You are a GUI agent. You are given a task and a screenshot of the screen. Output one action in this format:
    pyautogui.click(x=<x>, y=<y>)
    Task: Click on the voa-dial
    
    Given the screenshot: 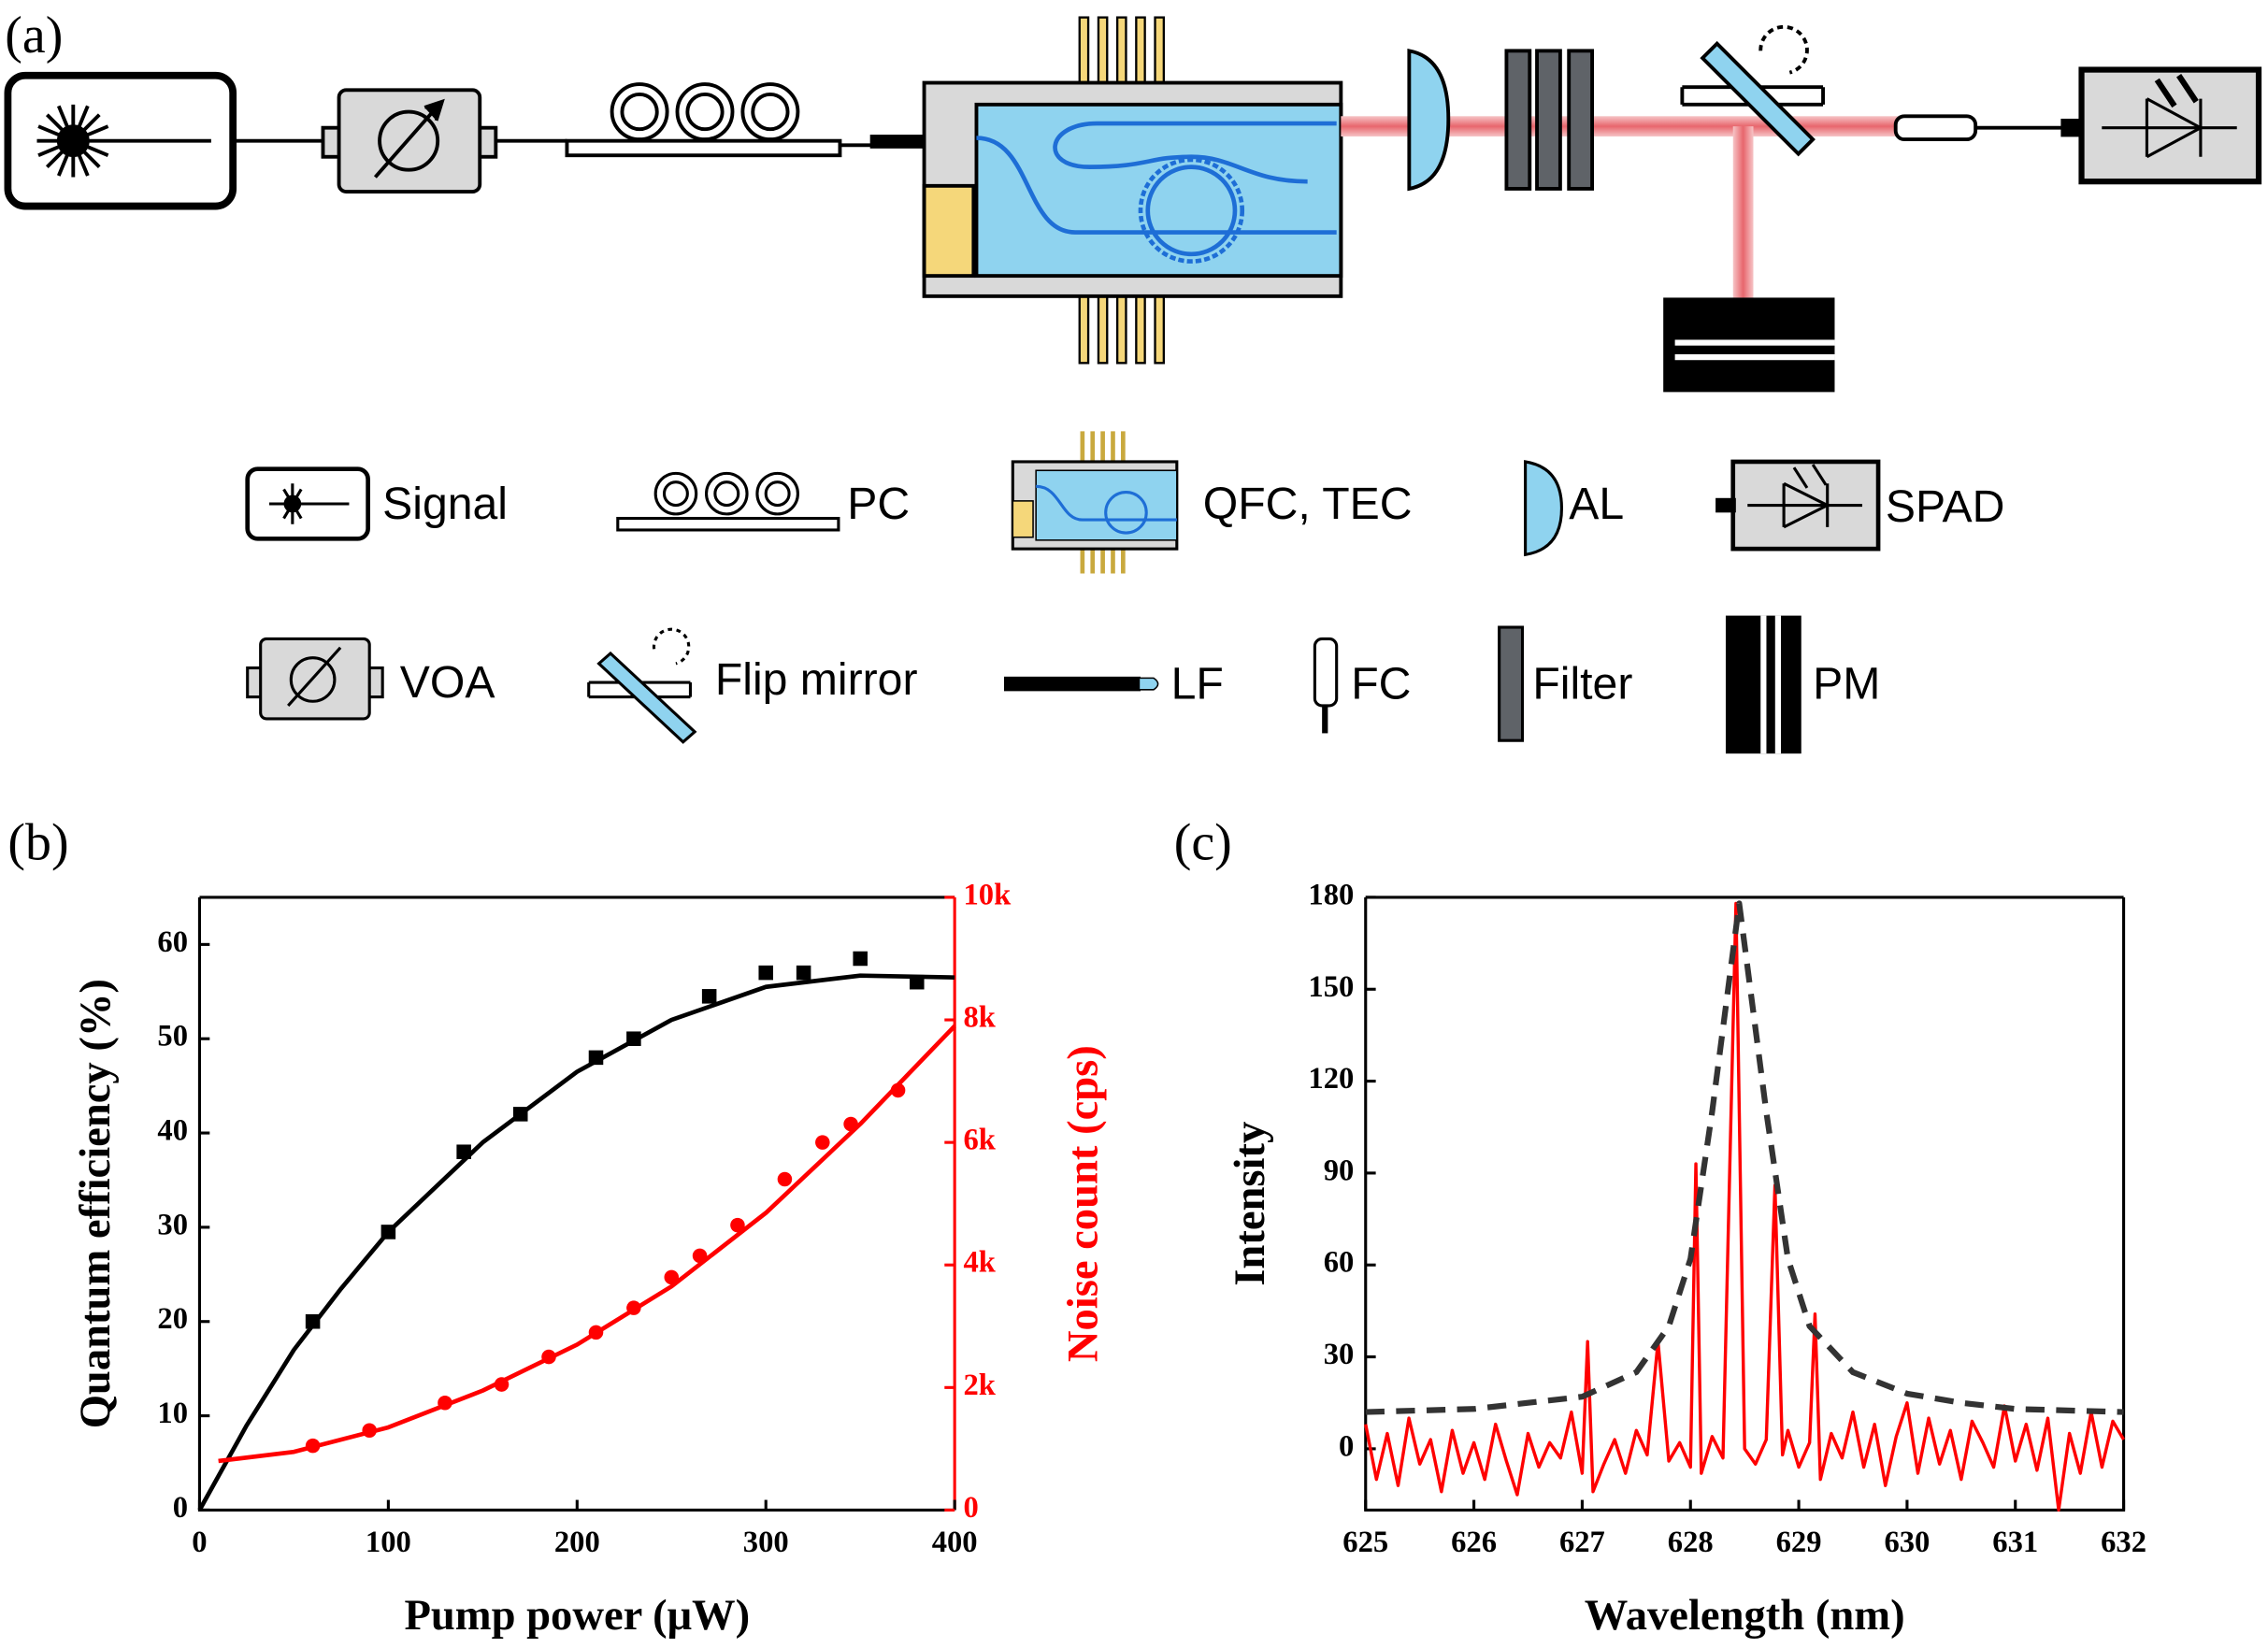 What is the action you would take?
    pyautogui.click(x=409, y=141)
    